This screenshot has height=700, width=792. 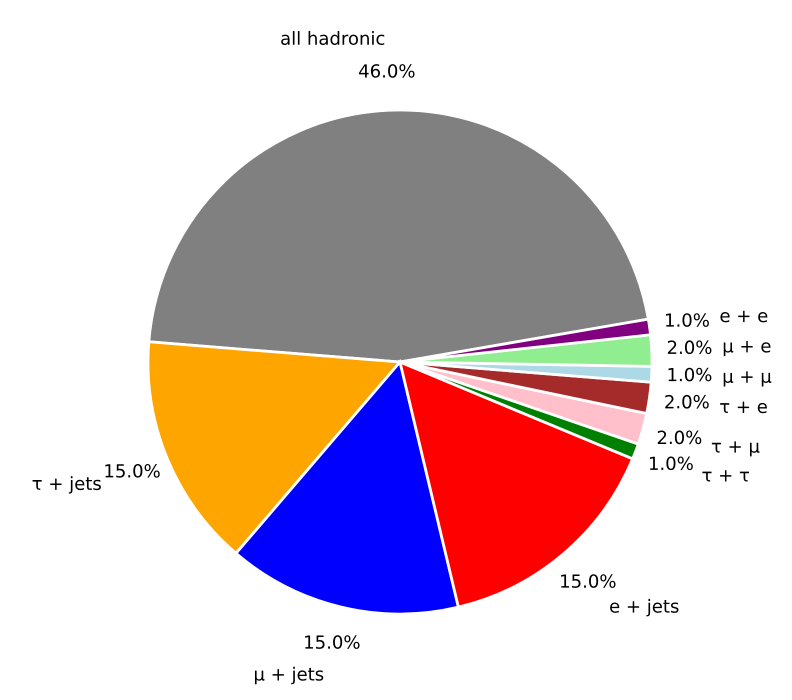 I want to click on slice-label: τ + jets, so click(x=66, y=485).